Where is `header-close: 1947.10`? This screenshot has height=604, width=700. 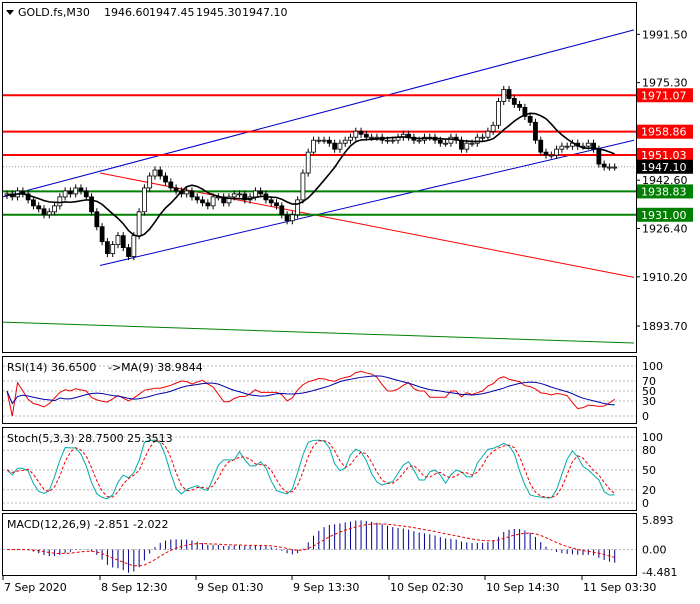
header-close: 1947.10 is located at coordinates (265, 12).